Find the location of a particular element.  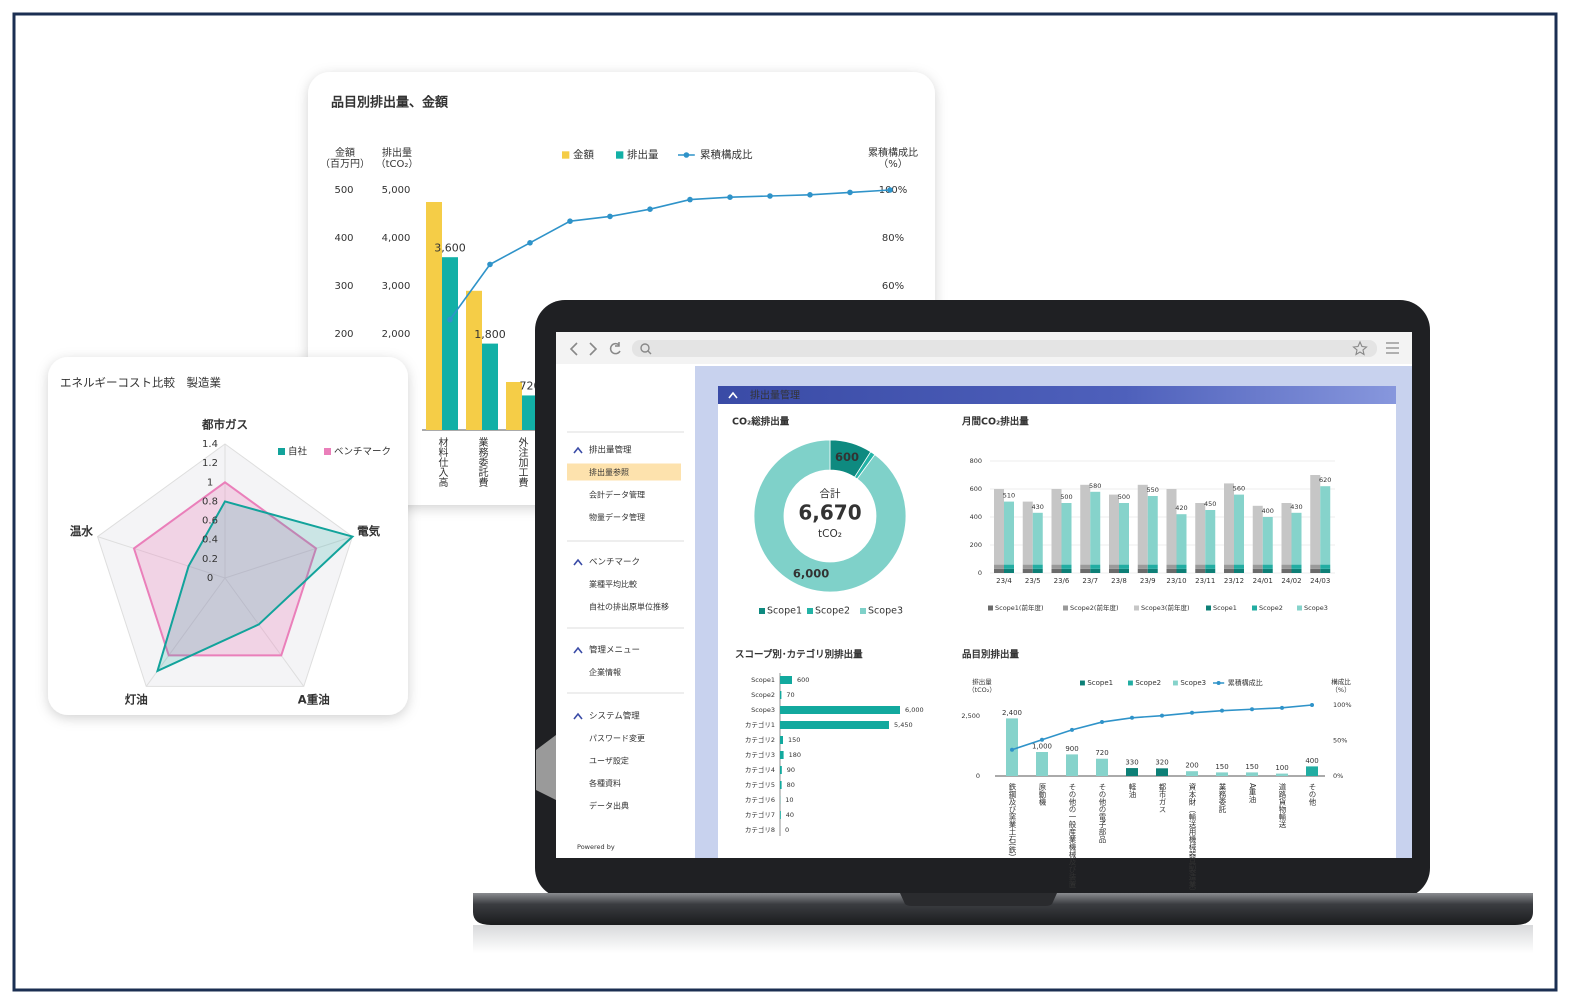

section-title: システム管理 is located at coordinates (614, 716).